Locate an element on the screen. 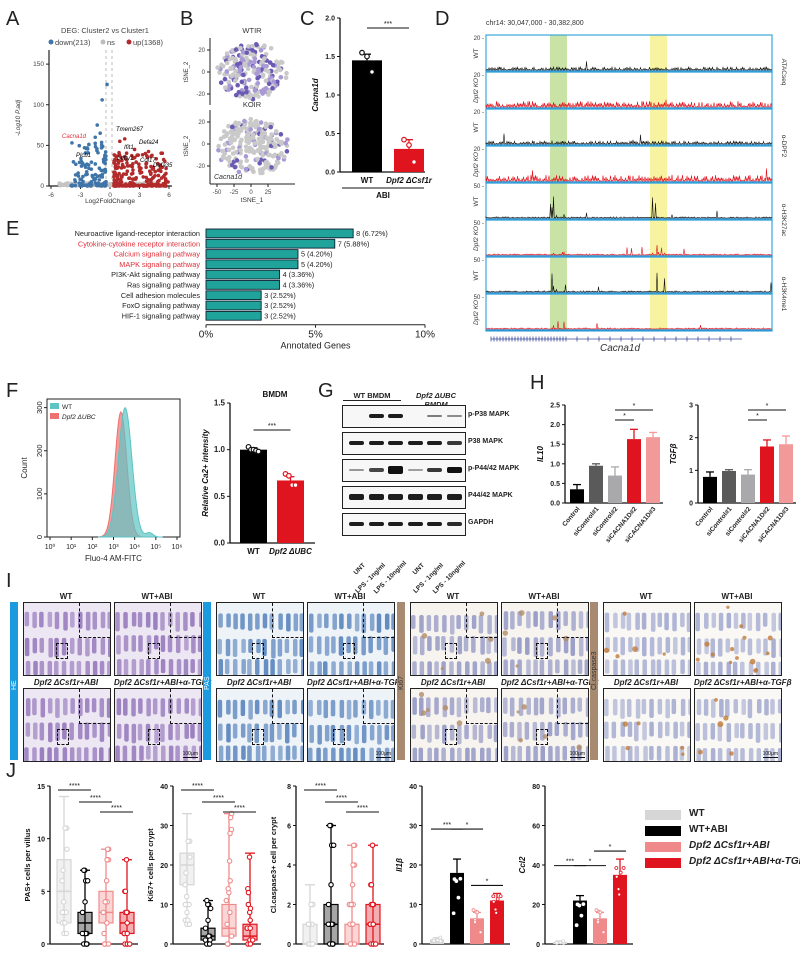 The height and width of the screenshot is (954, 800). zoom-region-box is located at coordinates (62, 651).